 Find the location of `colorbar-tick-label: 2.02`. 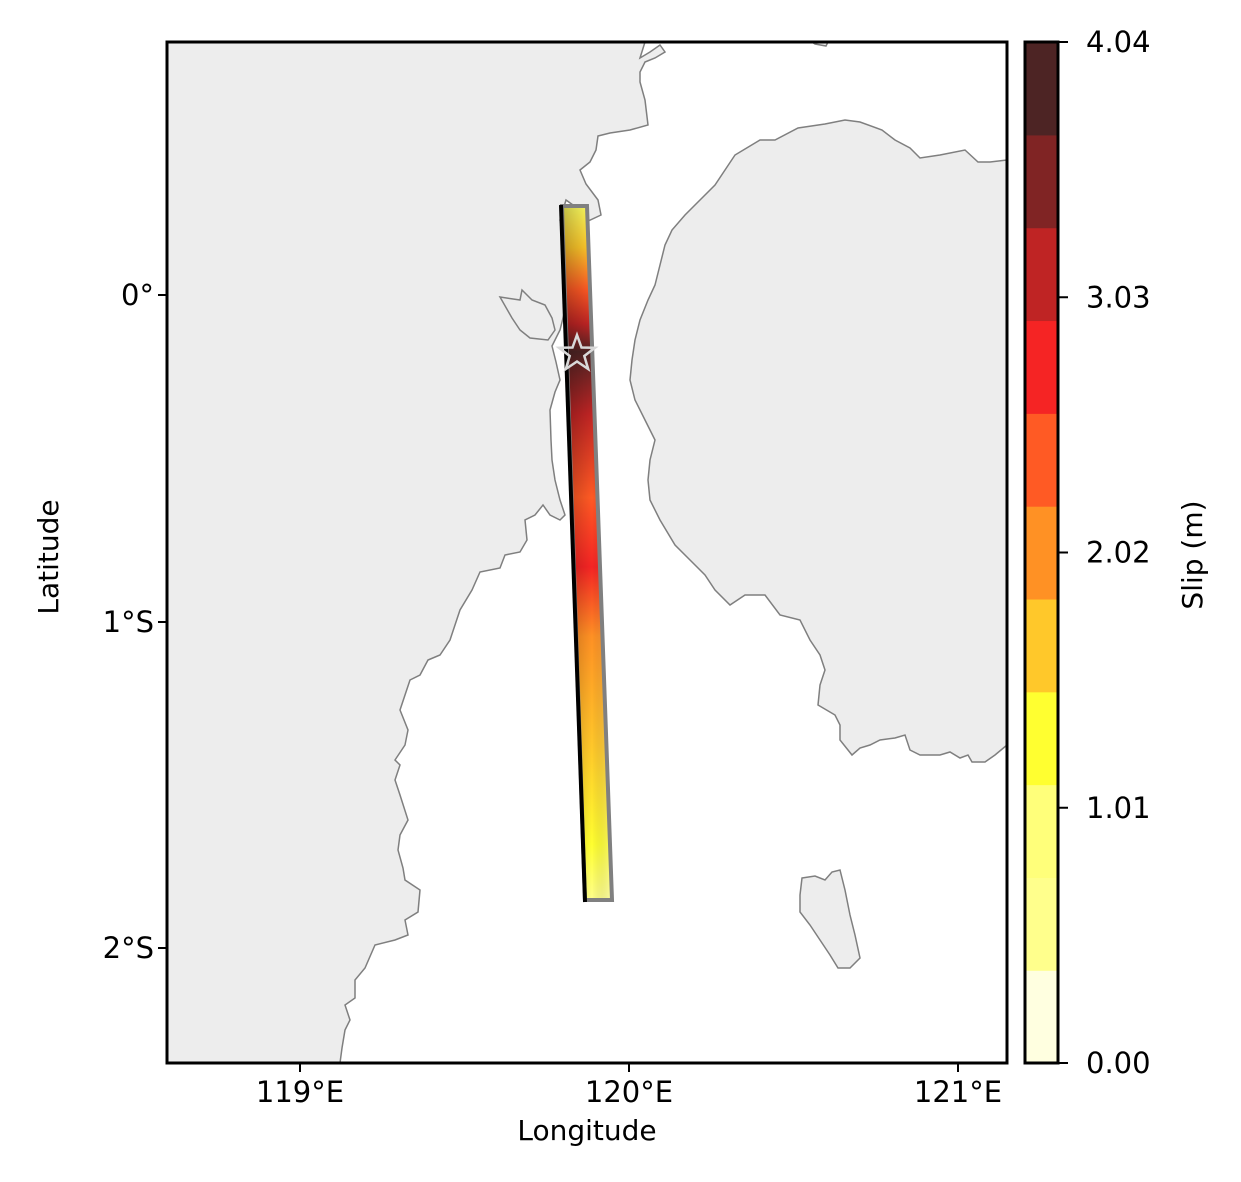

colorbar-tick-label: 2.02 is located at coordinates (1118, 553).